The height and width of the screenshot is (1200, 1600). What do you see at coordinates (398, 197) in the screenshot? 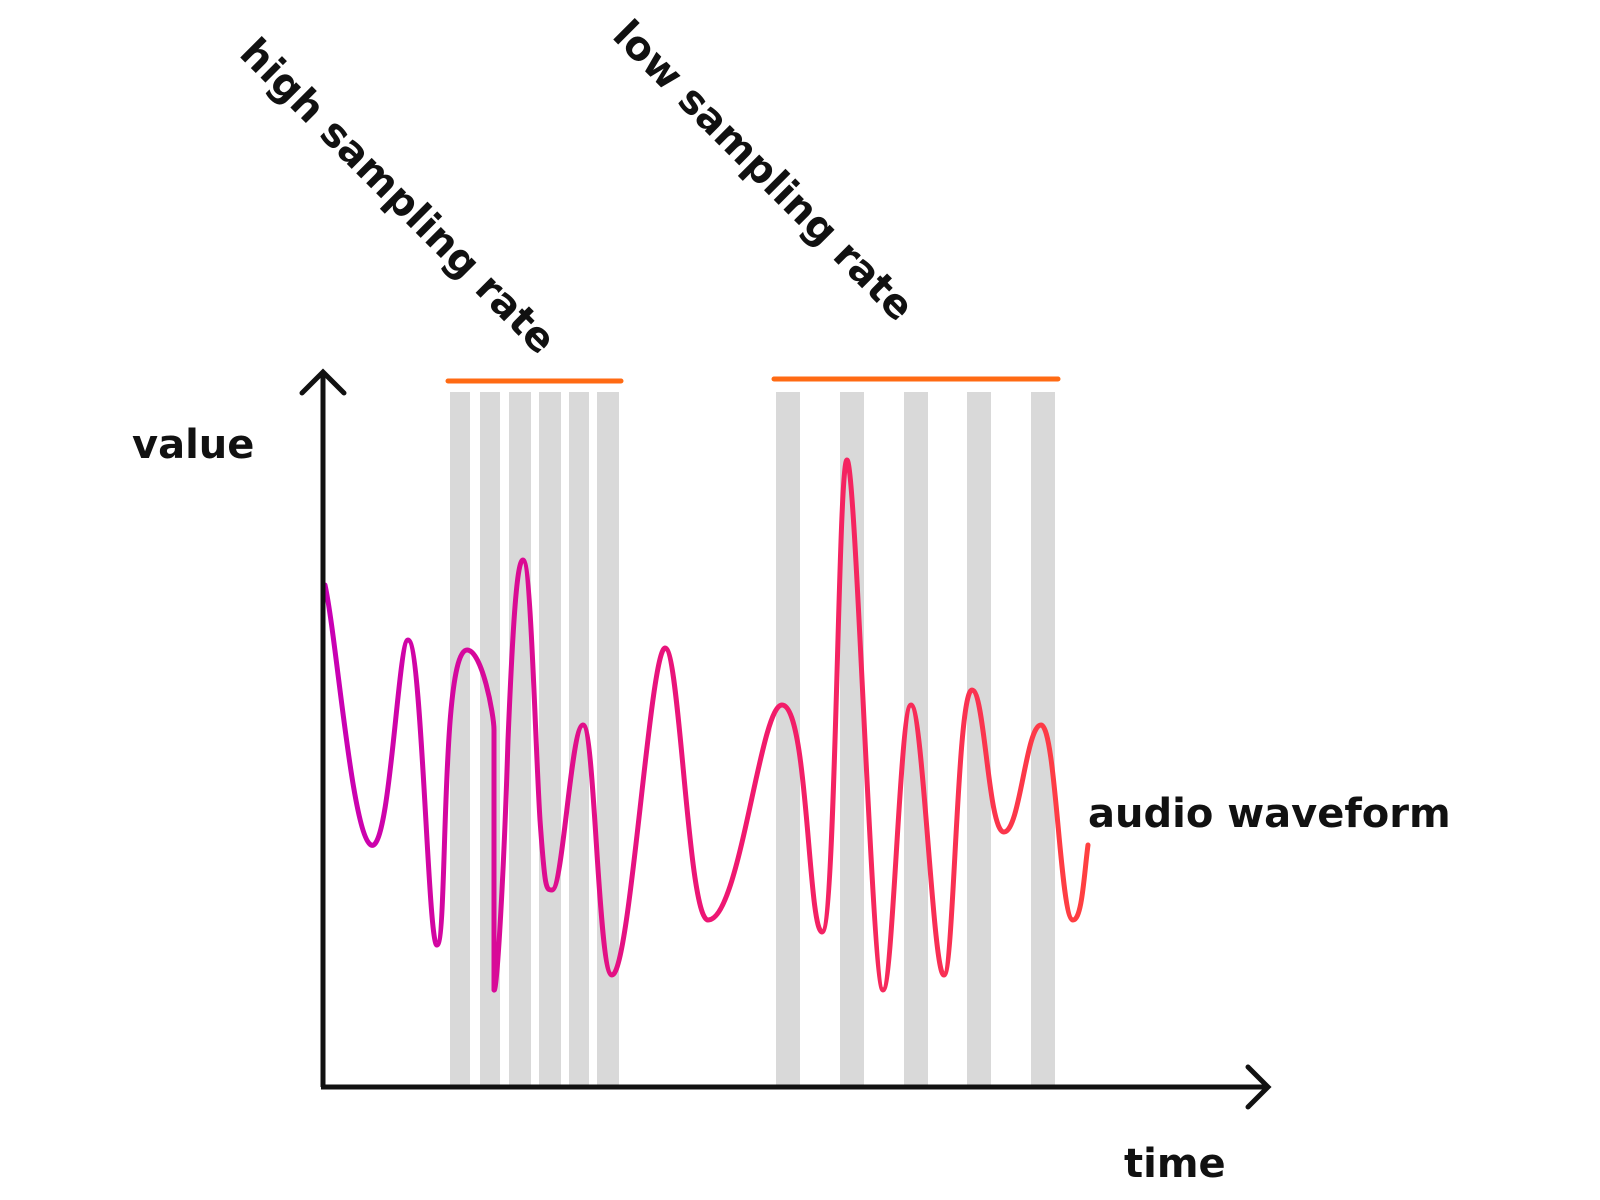
I see `high-sampling-rate-label: high sampling rate` at bounding box center [398, 197].